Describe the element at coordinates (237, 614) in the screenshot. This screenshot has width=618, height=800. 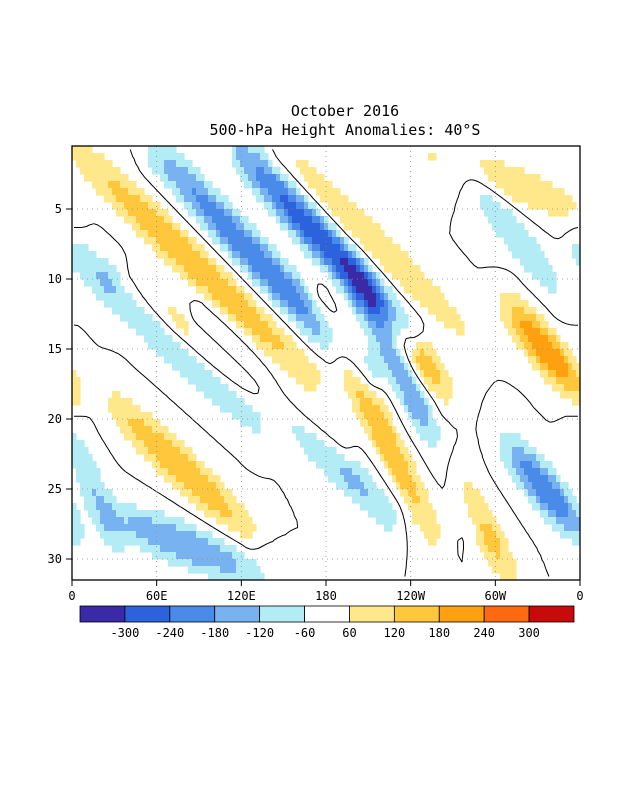
I see `colorbar-swatch` at that location.